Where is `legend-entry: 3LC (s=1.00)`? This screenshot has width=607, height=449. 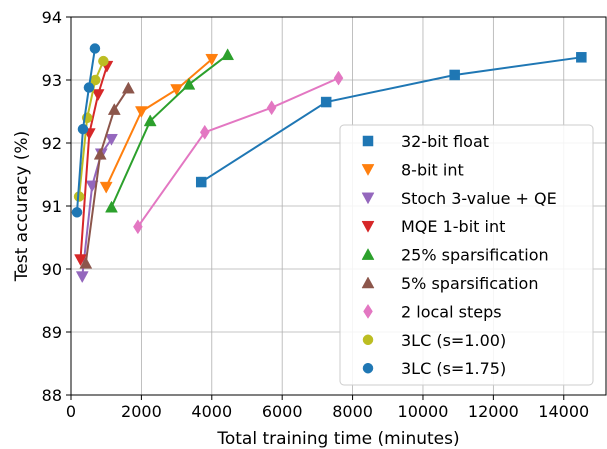 legend-entry: 3LC (s=1.00) is located at coordinates (434, 340).